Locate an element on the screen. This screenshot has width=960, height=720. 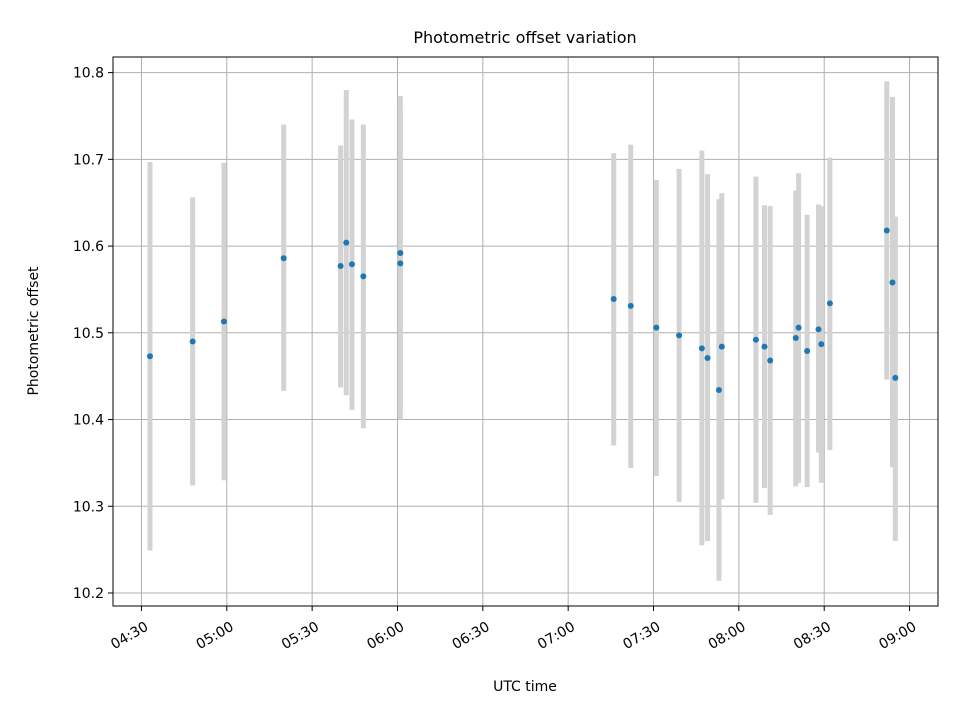
y-tick-label: 10.6 is located at coordinates (88, 247).